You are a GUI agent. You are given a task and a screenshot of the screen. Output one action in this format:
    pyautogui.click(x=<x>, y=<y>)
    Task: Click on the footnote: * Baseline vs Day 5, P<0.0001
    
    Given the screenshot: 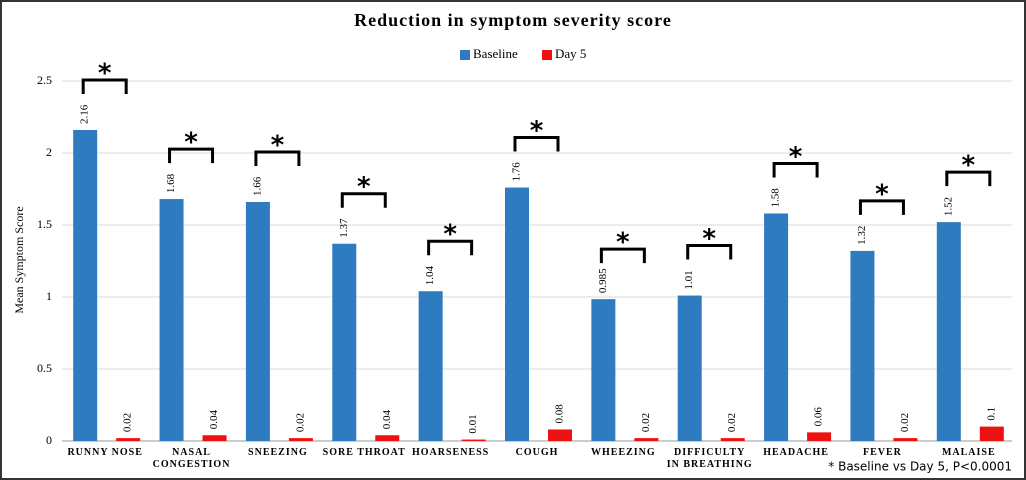 What is the action you would take?
    pyautogui.click(x=920, y=467)
    